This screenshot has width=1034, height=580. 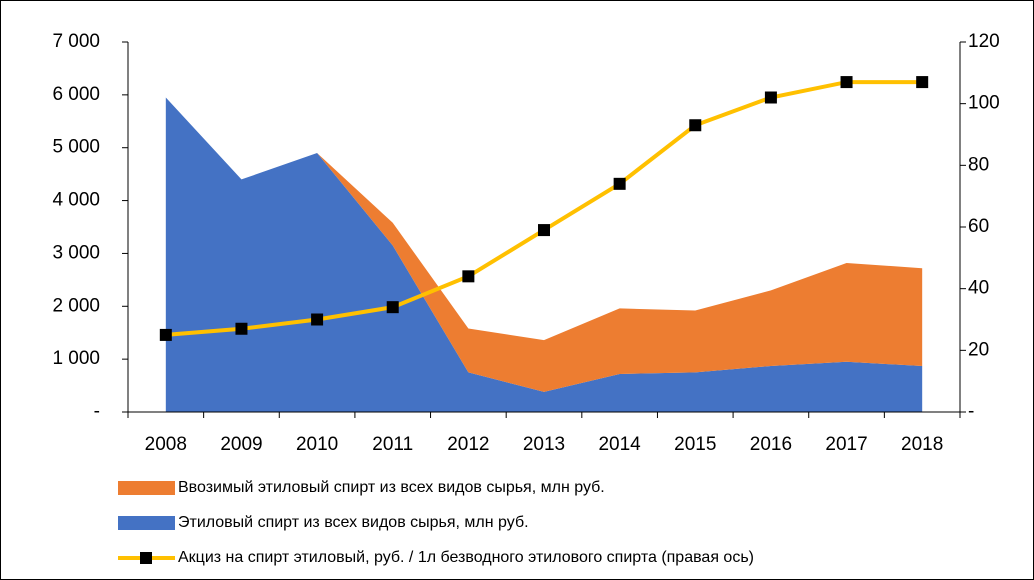 I want to click on y-tick-label: 4 000, so click(x=76, y=200).